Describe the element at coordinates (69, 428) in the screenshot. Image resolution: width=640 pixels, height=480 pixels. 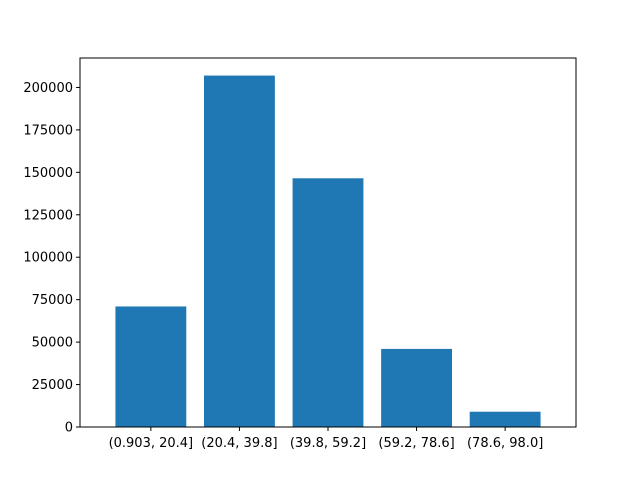
I see `y-tick-label: 0` at that location.